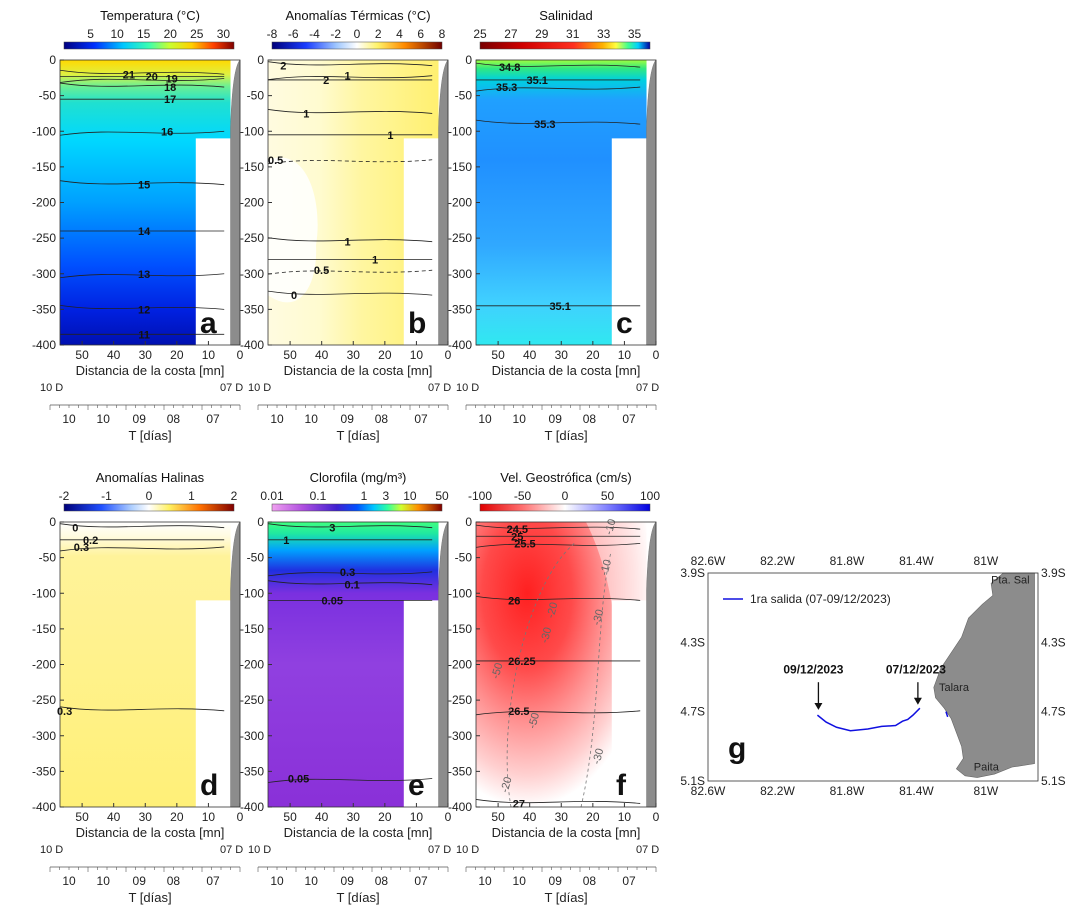 This screenshot has width=1081, height=910. Describe the element at coordinates (44, 238) in the screenshot. I see `y-tick-label: -250` at that location.